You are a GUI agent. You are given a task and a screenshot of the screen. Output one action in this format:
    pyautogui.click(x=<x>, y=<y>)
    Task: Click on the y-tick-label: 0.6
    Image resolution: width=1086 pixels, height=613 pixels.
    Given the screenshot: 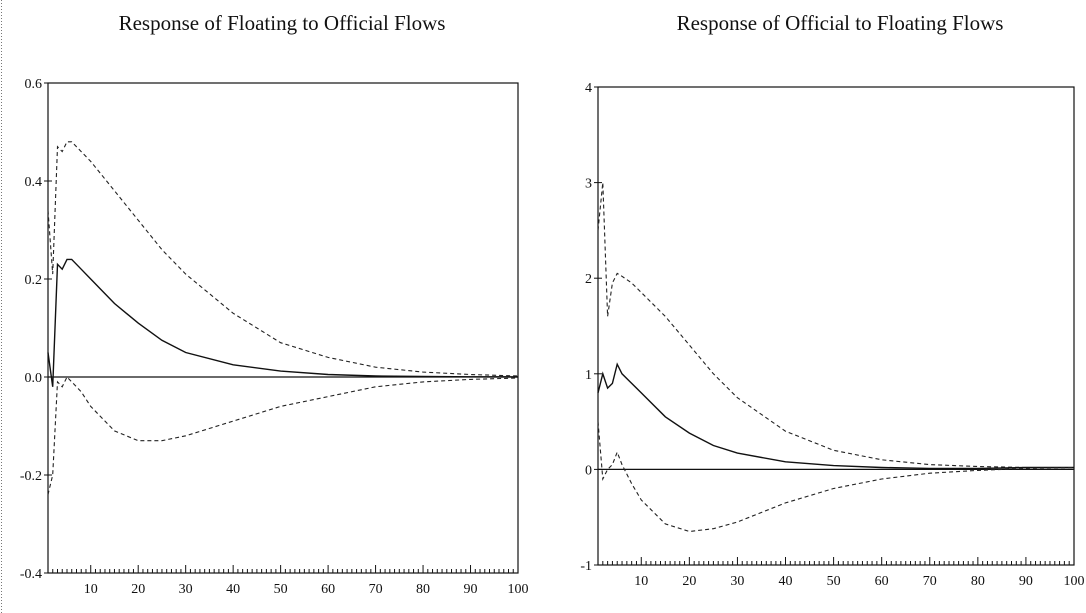 What is the action you would take?
    pyautogui.click(x=34, y=84)
    